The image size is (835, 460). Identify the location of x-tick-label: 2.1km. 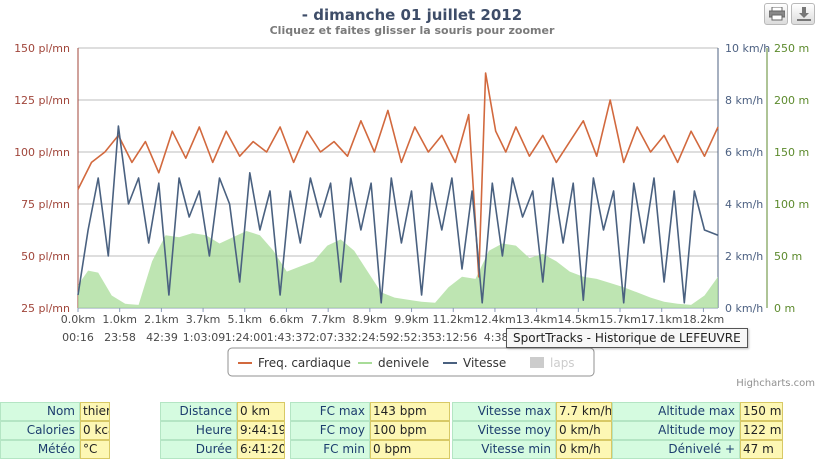
(161, 319).